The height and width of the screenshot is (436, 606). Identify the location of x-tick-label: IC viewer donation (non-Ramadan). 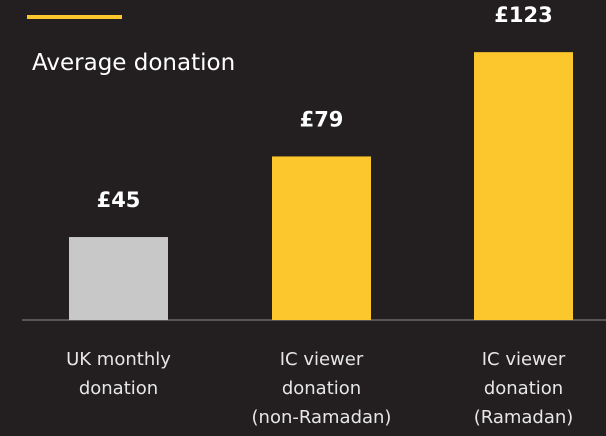
(321, 388).